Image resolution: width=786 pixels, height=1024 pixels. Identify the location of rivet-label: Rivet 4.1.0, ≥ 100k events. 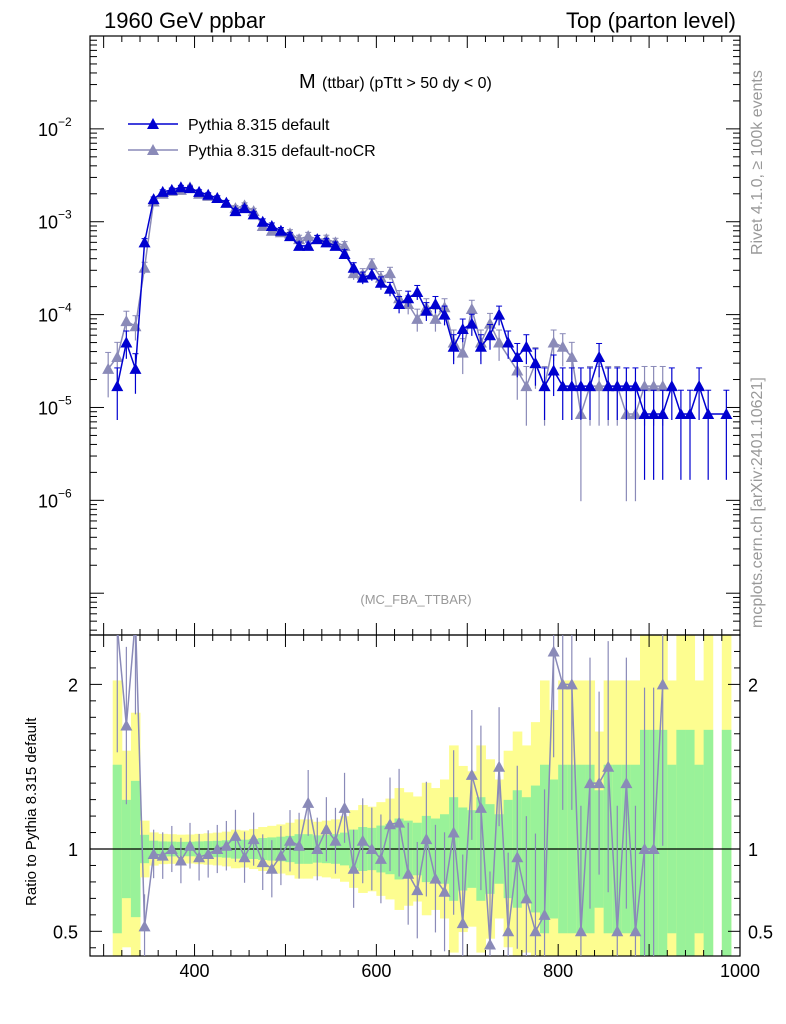
(757, 162).